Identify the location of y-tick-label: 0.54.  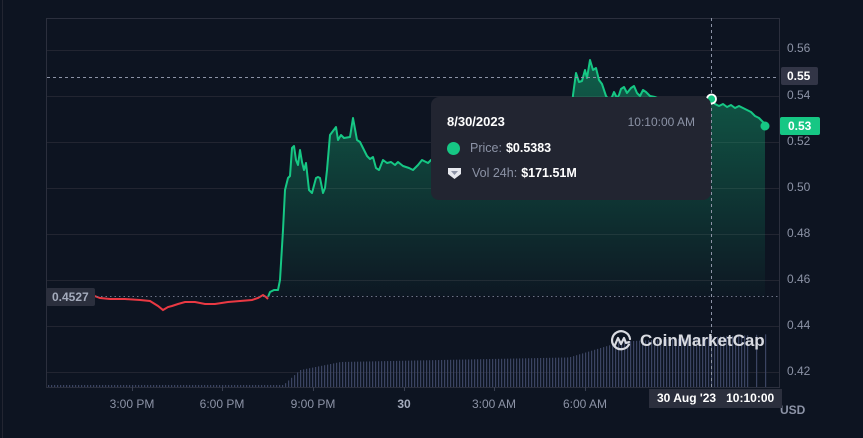
(799, 95).